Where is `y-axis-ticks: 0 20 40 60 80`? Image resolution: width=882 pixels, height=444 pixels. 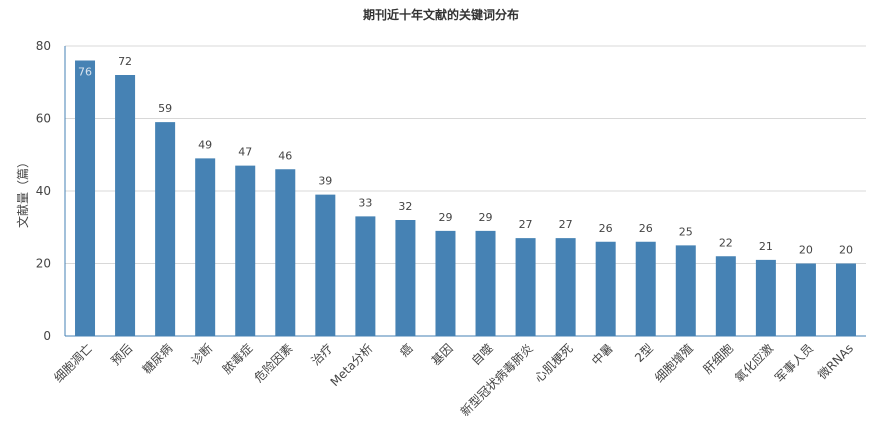 y-axis-ticks: 0 20 40 60 80 is located at coordinates (43, 191).